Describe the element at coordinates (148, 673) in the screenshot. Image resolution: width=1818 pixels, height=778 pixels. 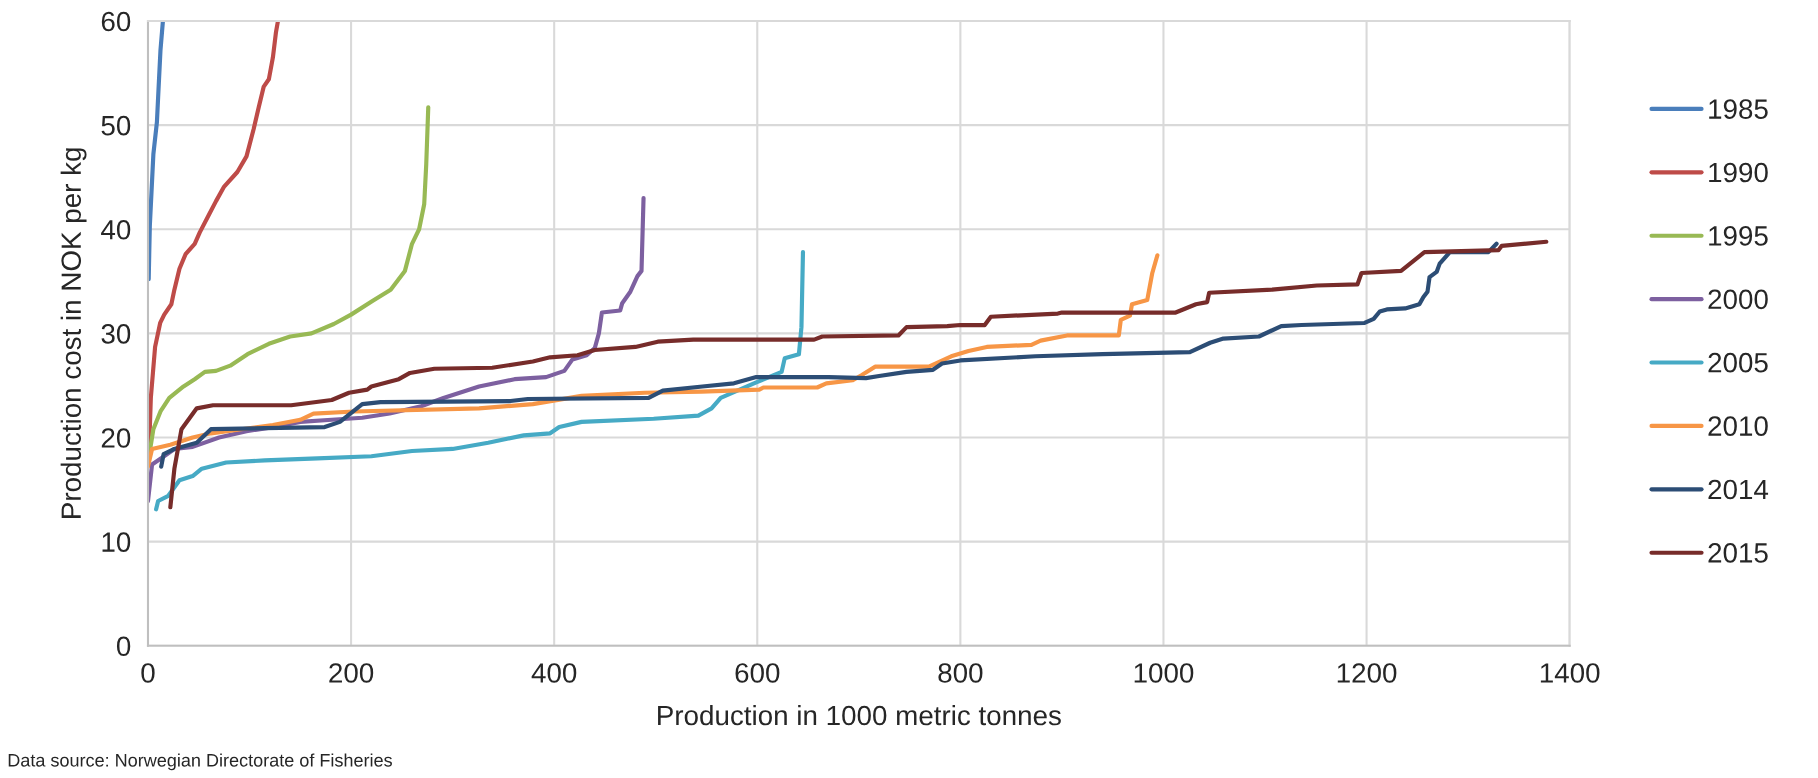
I see `x-tick-label: 0` at that location.